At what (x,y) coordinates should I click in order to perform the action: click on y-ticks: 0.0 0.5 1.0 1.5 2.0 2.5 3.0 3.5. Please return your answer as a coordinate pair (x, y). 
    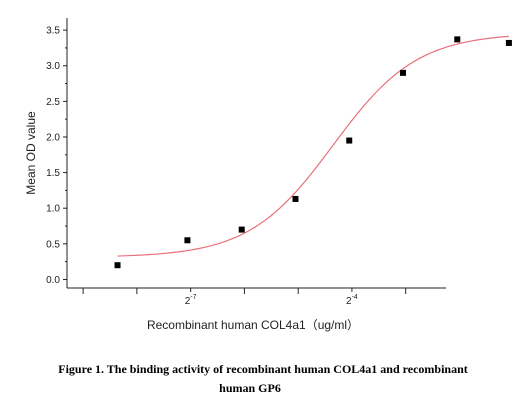
    Looking at the image, I should click on (56, 156).